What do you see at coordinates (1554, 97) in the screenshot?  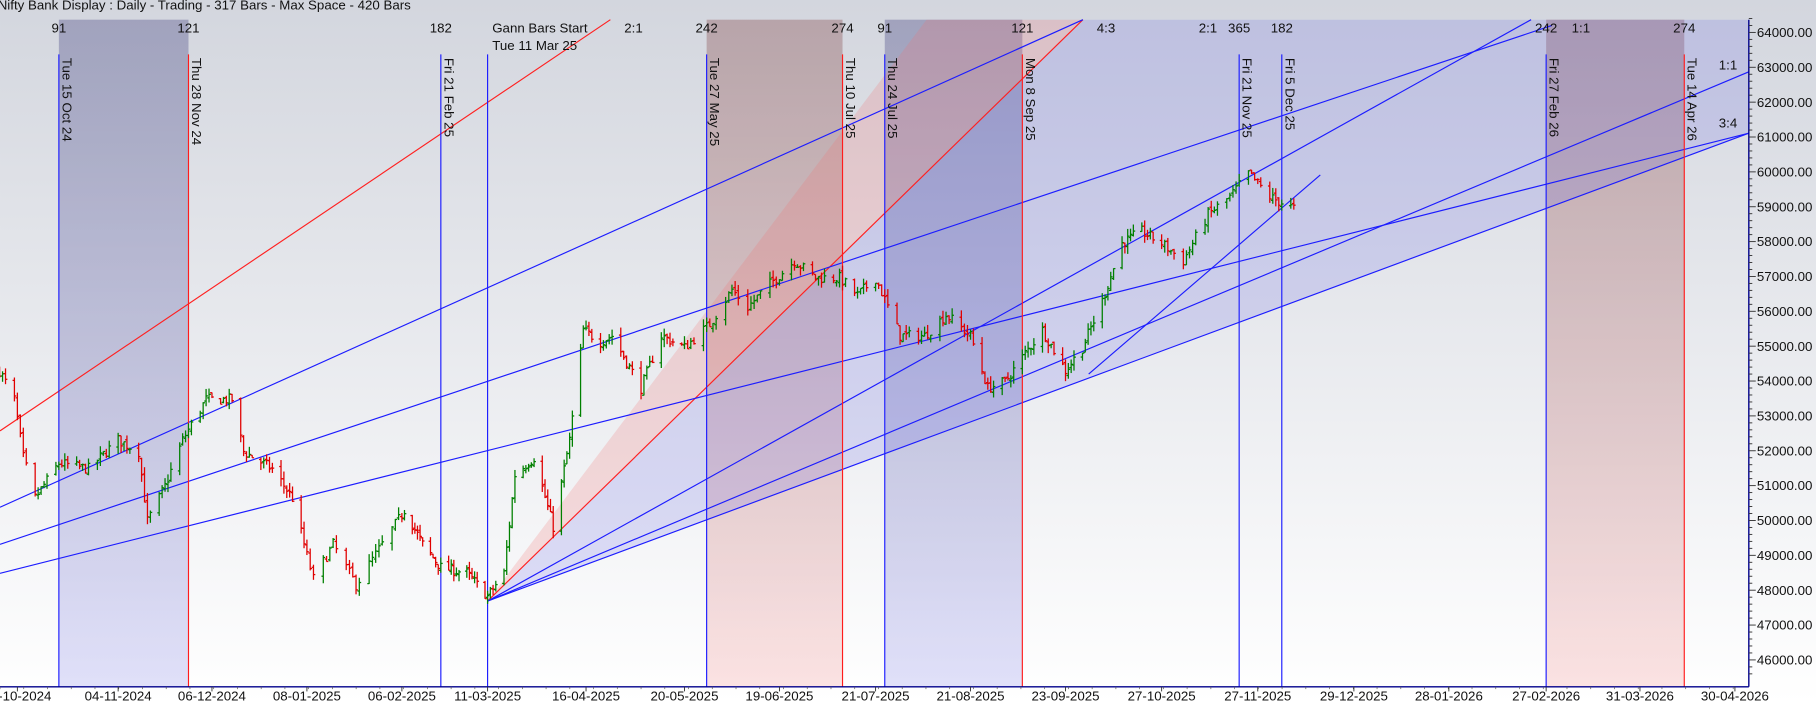 I see `cycle-marker-date: Fri 27 Feb 26` at bounding box center [1554, 97].